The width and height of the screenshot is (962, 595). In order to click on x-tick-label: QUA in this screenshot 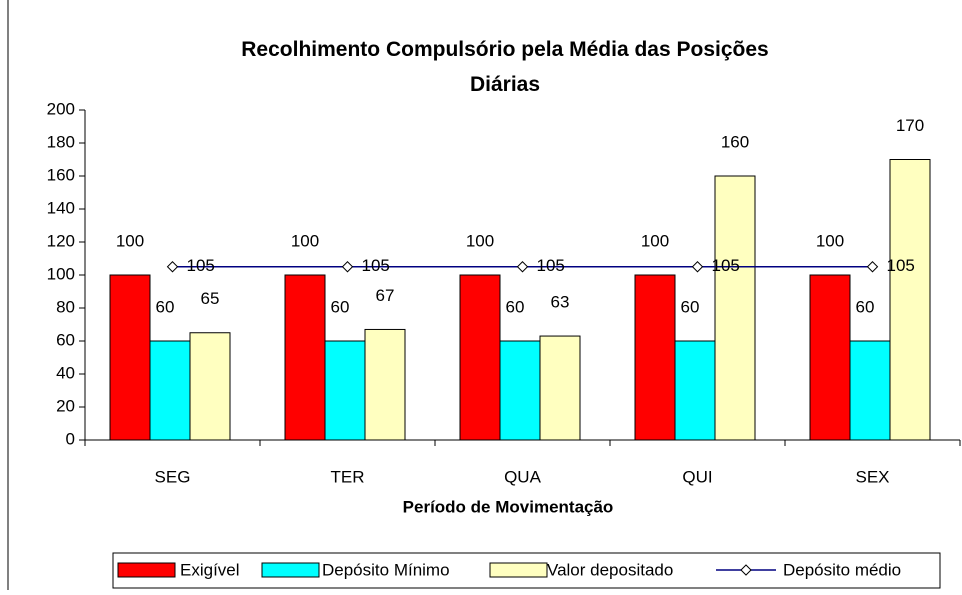, I will do `click(523, 476)`.